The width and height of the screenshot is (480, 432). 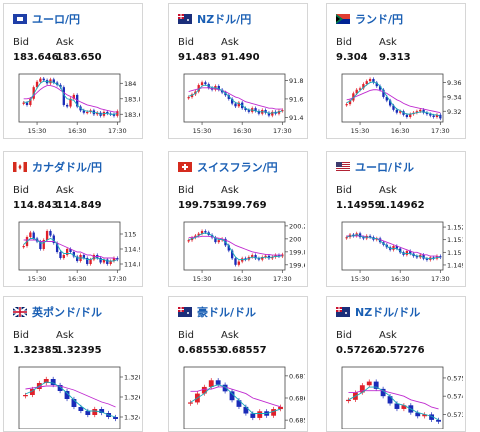 I want to click on card-title-row: ランド/円, so click(x=369, y=19).